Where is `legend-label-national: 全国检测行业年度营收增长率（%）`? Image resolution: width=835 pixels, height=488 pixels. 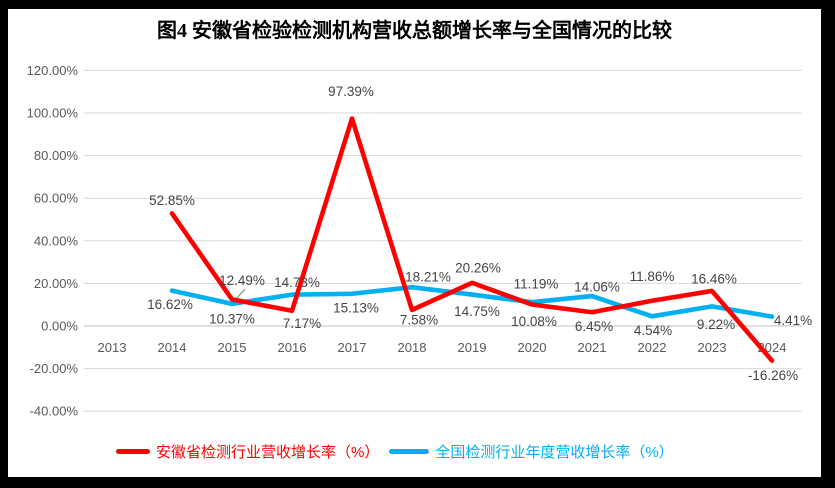 legend-label-national: 全国检测行业年度营收增长率（%） is located at coordinates (554, 452).